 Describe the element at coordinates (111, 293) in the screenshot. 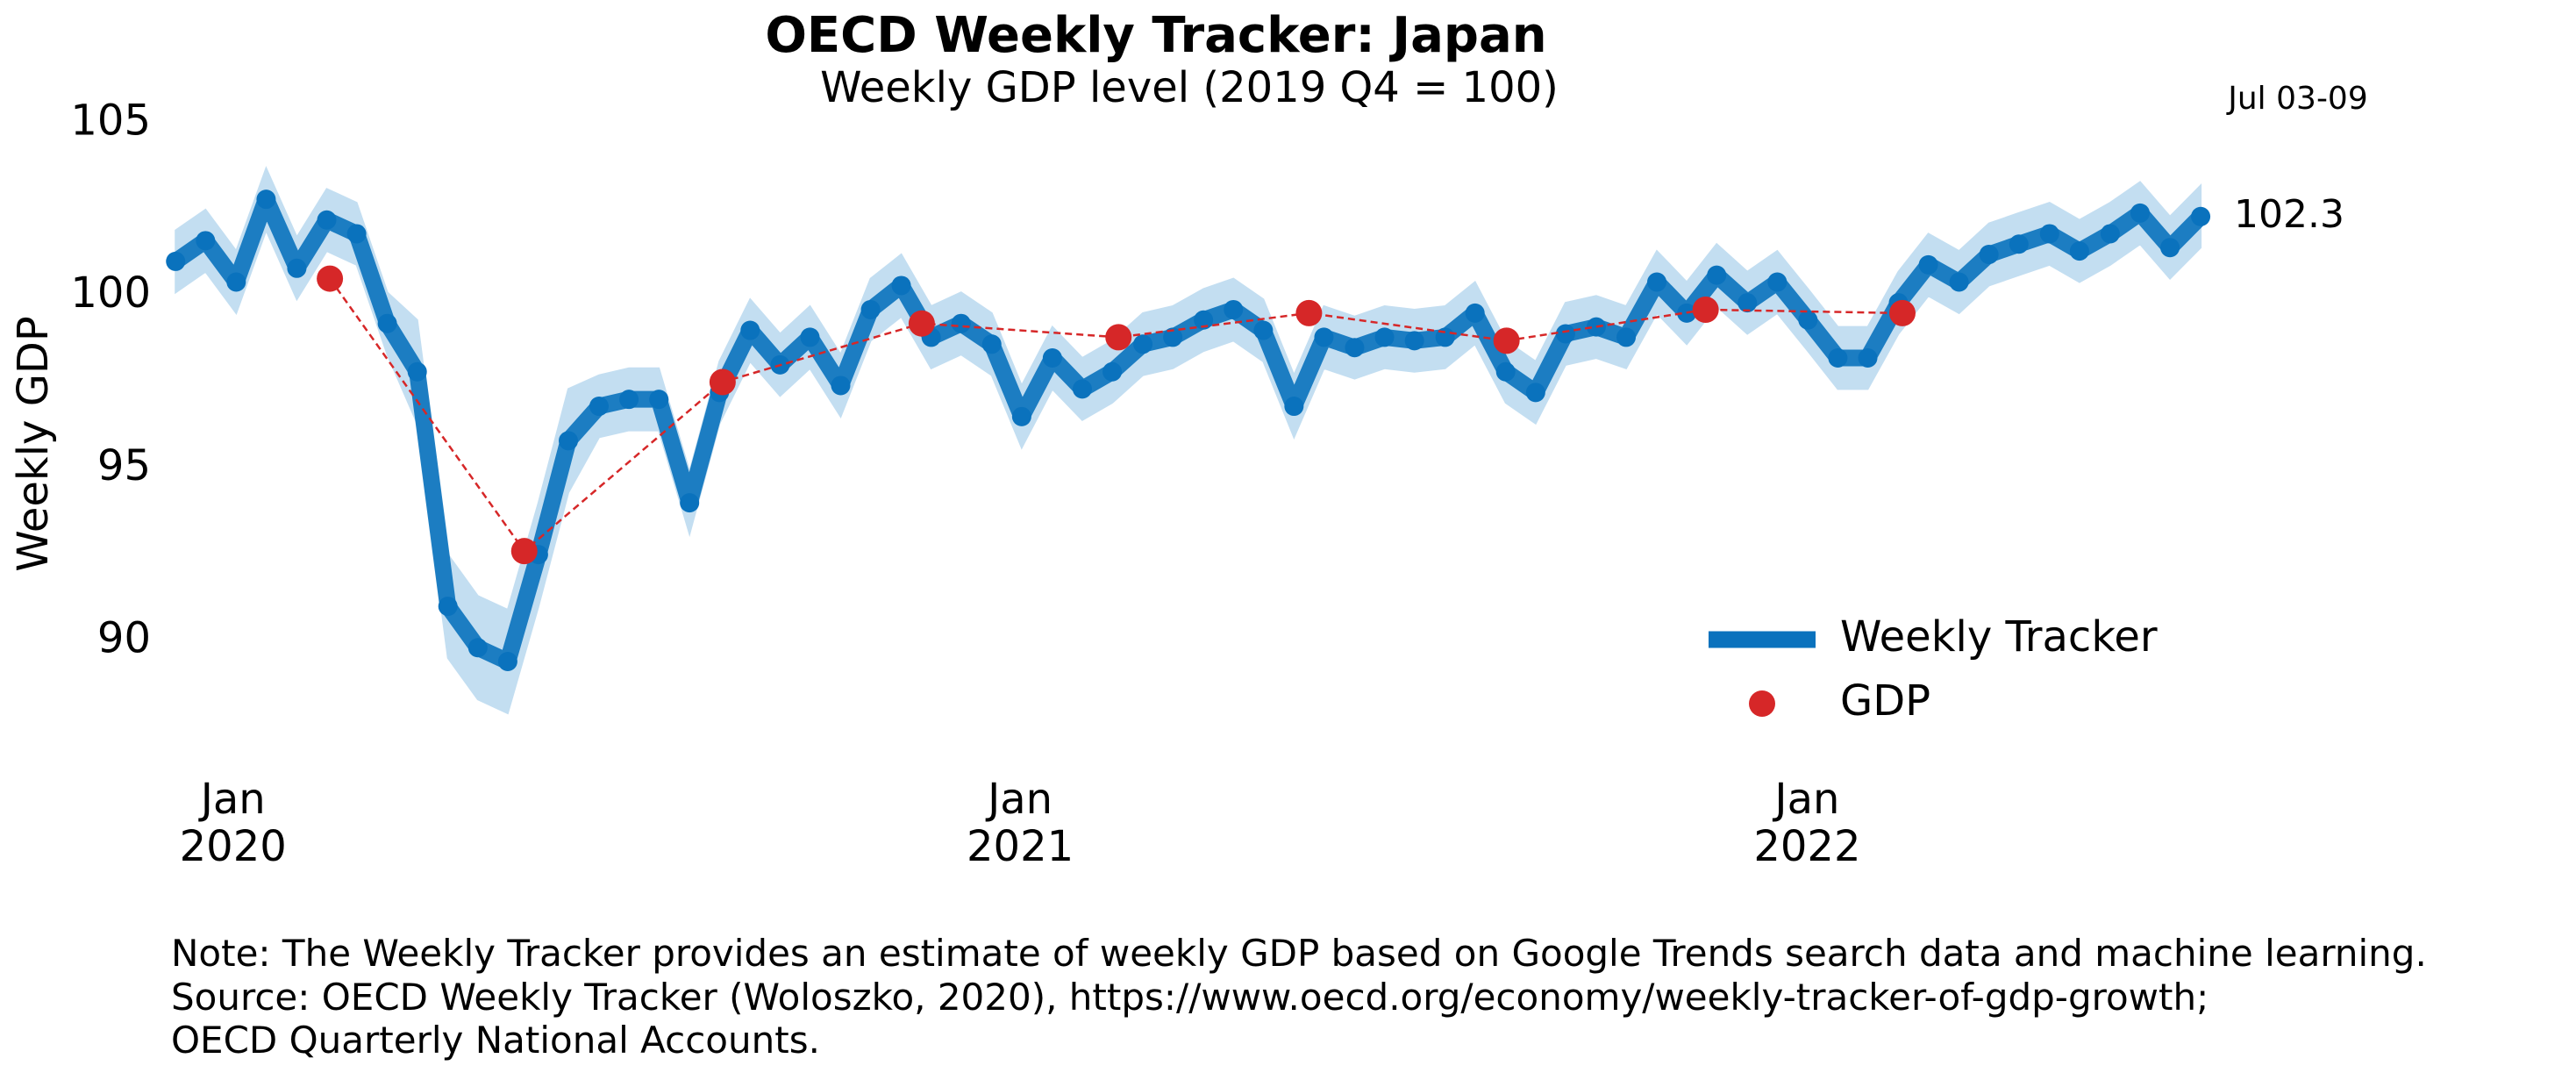

I see `y-tick-label: 100` at that location.